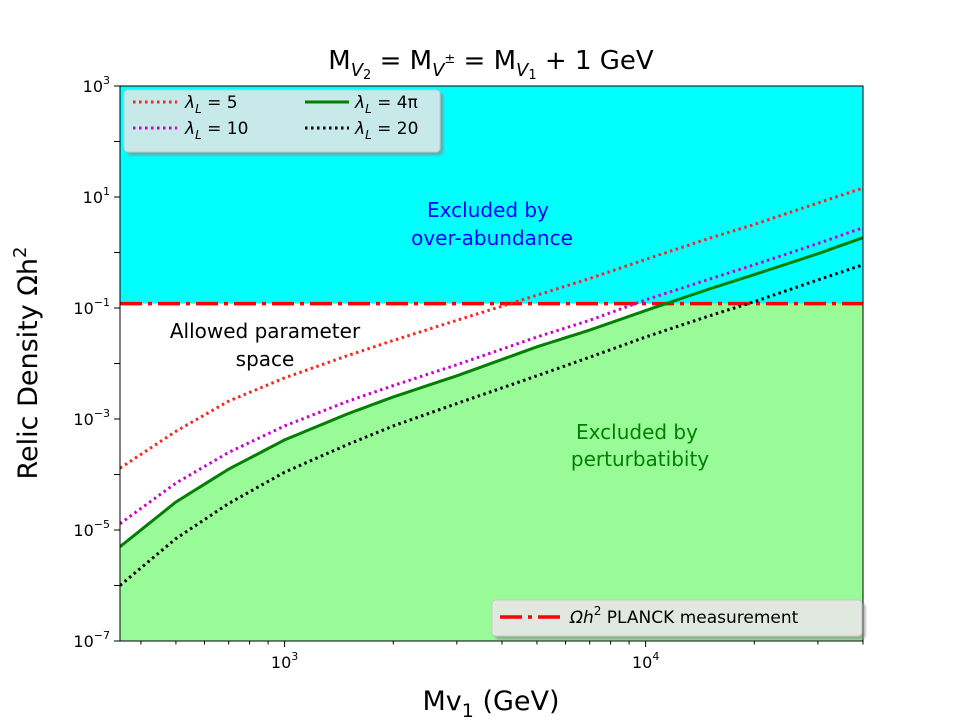 The height and width of the screenshot is (725, 961). What do you see at coordinates (265, 359) in the screenshot?
I see `allowed-region-label-2: space` at bounding box center [265, 359].